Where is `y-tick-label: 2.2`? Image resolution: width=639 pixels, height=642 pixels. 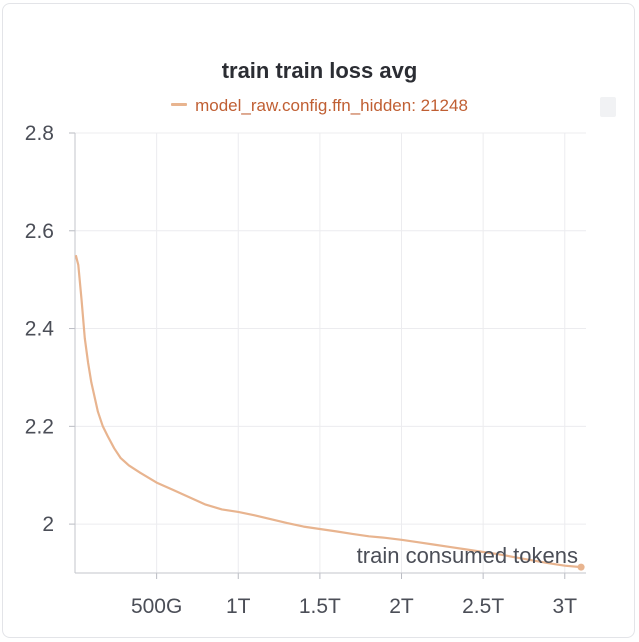 y-tick-label: 2.2 is located at coordinates (39, 426).